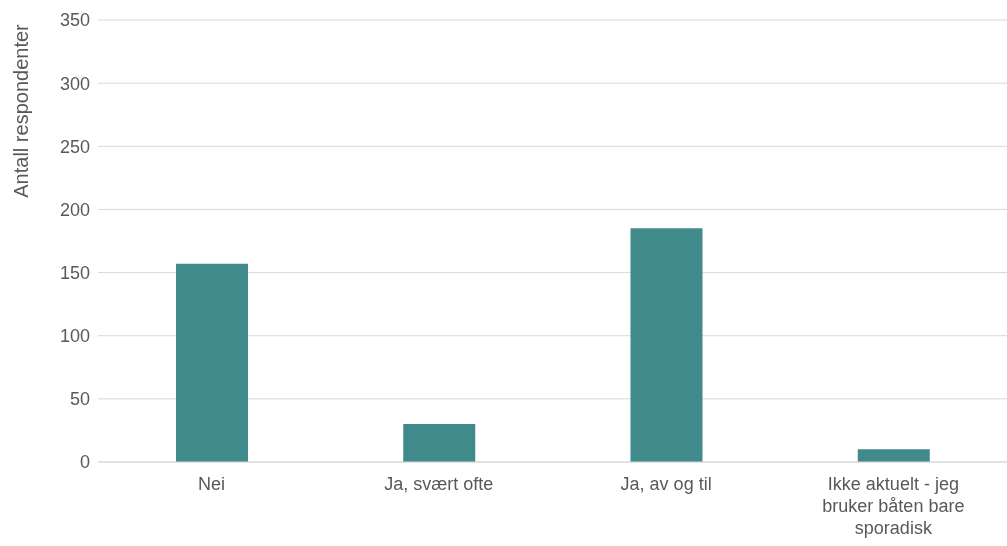 The image size is (1007, 546). What do you see at coordinates (79, 399) in the screenshot?
I see `y-tick-label: 50` at bounding box center [79, 399].